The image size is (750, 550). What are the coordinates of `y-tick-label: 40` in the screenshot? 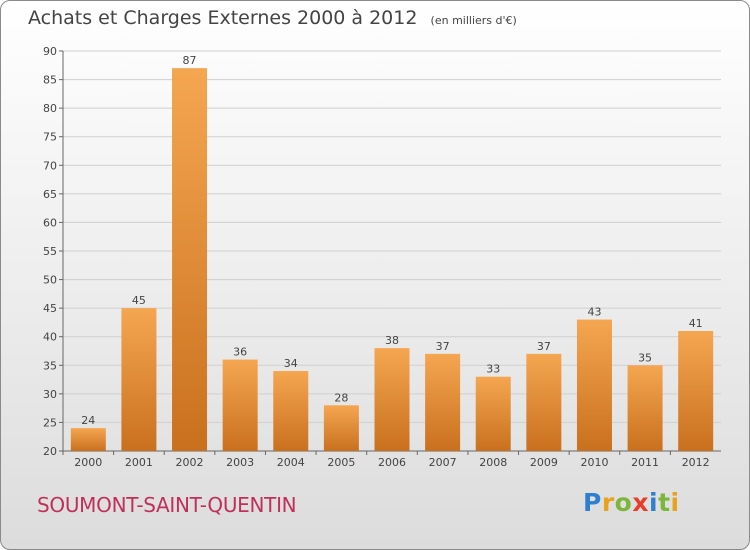 It's located at (50, 337).